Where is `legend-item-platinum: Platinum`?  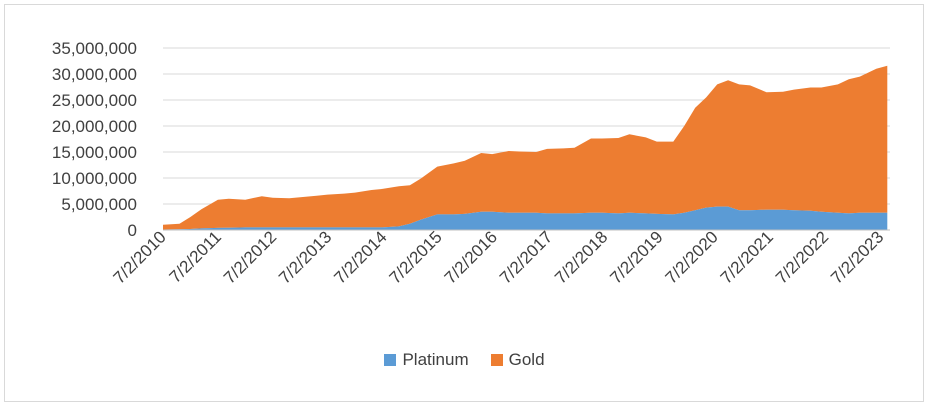
legend-item-platinum: Platinum is located at coordinates (426, 360).